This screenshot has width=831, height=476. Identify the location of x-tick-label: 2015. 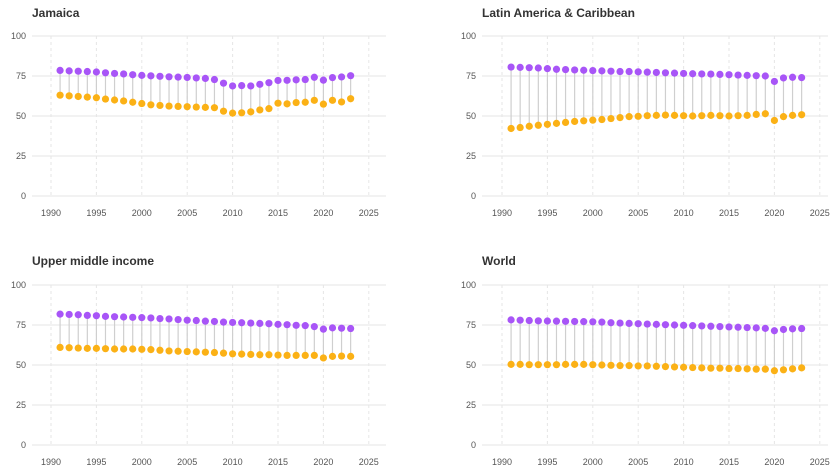
(729, 462).